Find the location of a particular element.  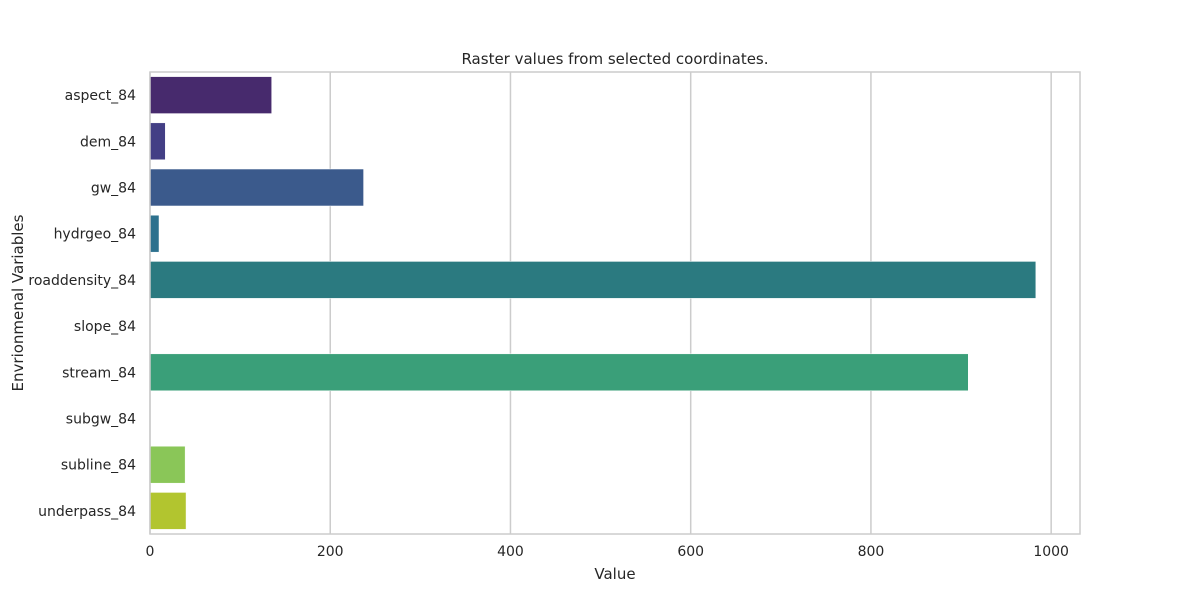

y-tick-label: dem_84 is located at coordinates (108, 142).